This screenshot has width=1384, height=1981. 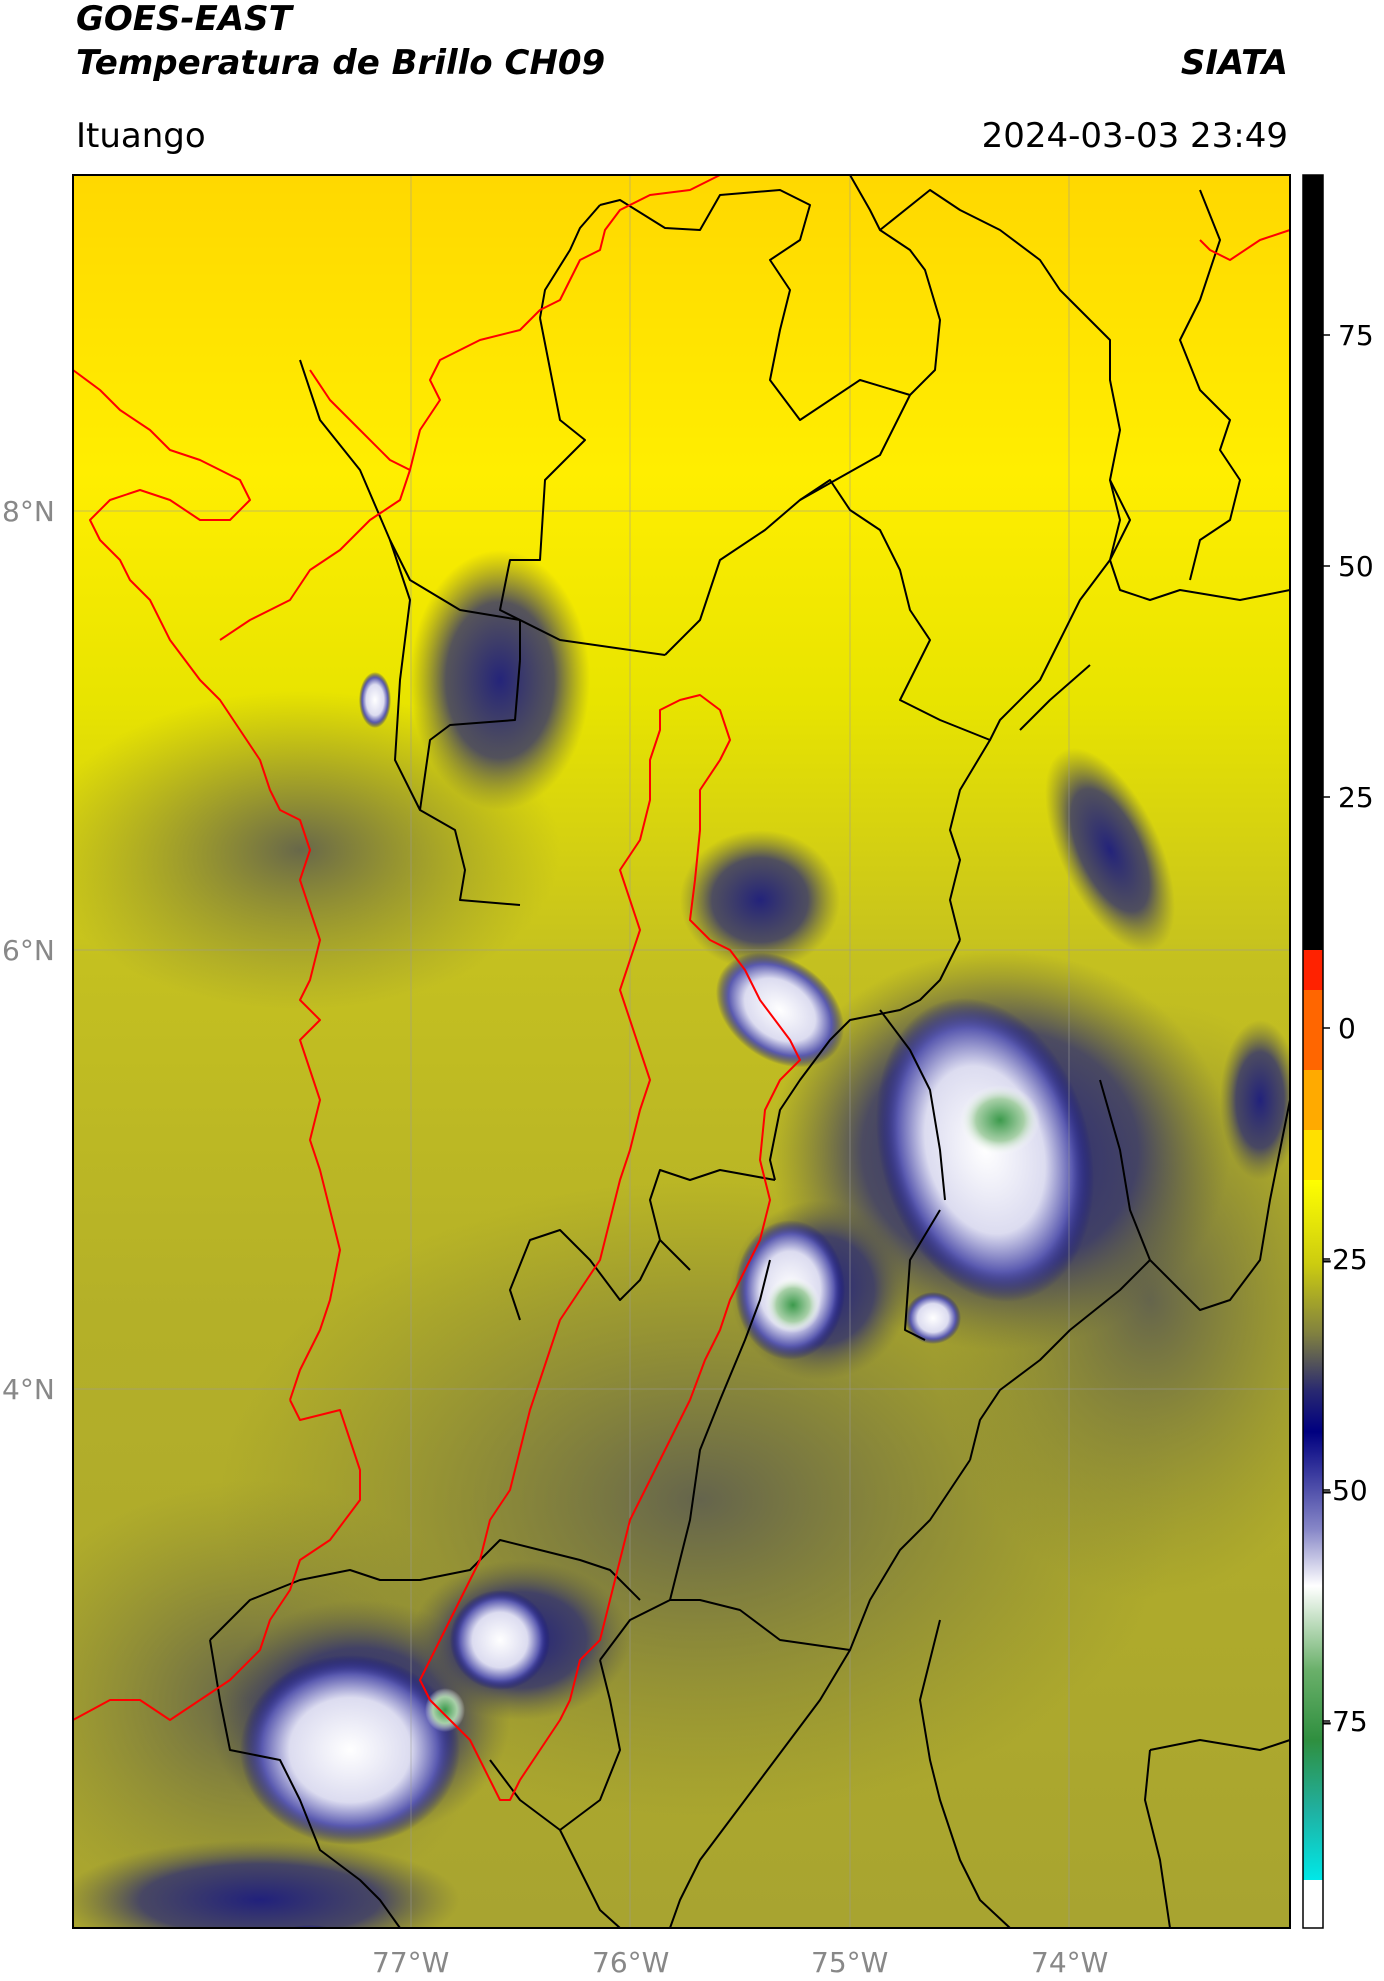 What do you see at coordinates (1338, 1051) in the screenshot?
I see `colorbar: 75 50 25 0 -25 -50 -75` at bounding box center [1338, 1051].